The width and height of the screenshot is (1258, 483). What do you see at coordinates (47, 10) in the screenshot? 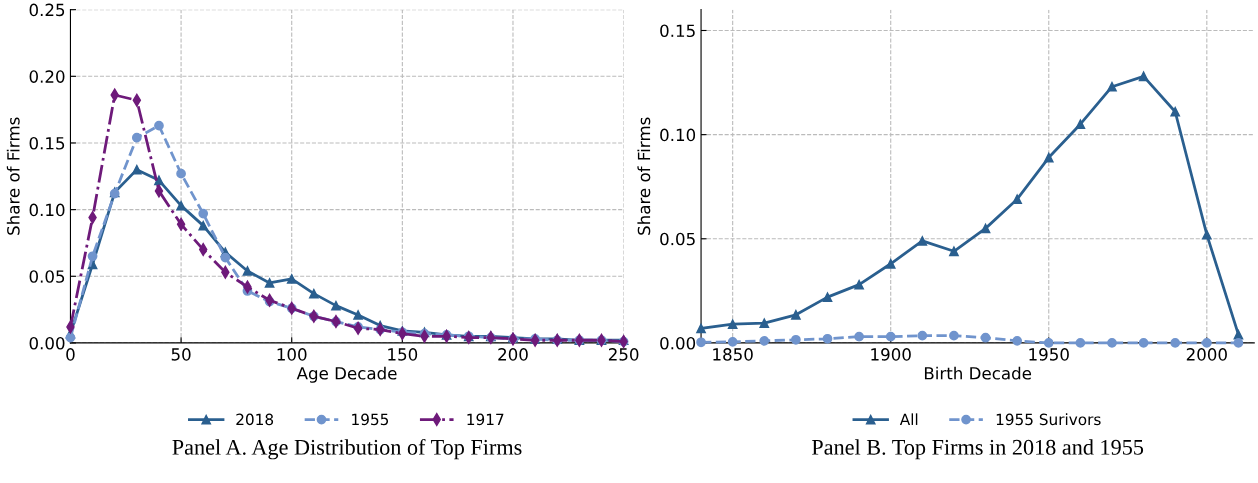
I see `y-tick-label: 0.25` at bounding box center [47, 10].